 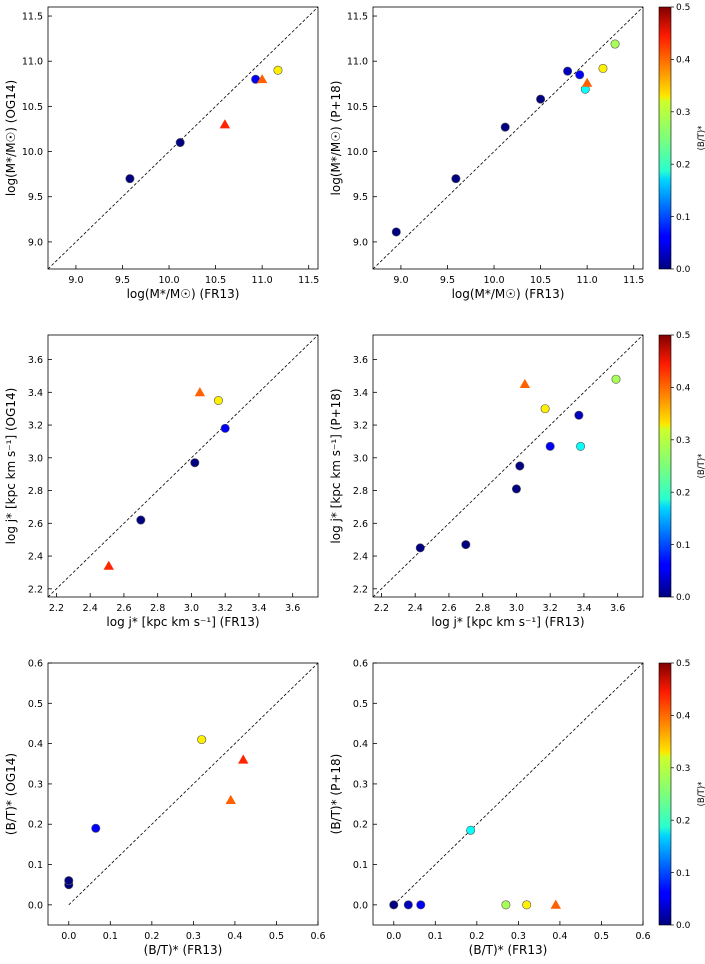 What do you see at coordinates (35, 704) in the screenshot?
I see `y-tick-label: 0.5` at bounding box center [35, 704].